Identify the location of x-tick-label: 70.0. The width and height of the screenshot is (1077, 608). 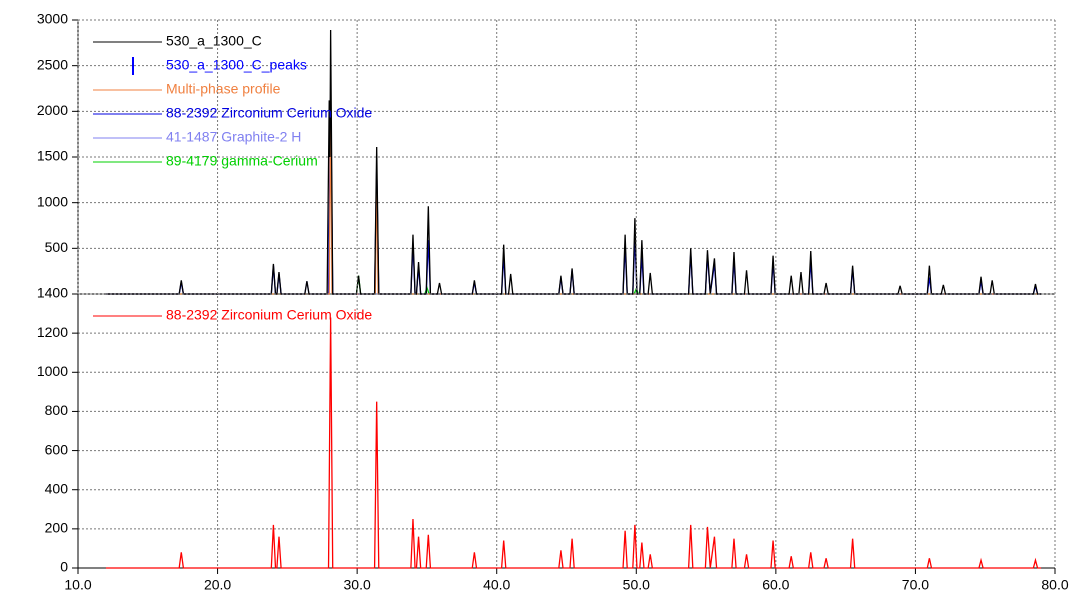
(915, 585).